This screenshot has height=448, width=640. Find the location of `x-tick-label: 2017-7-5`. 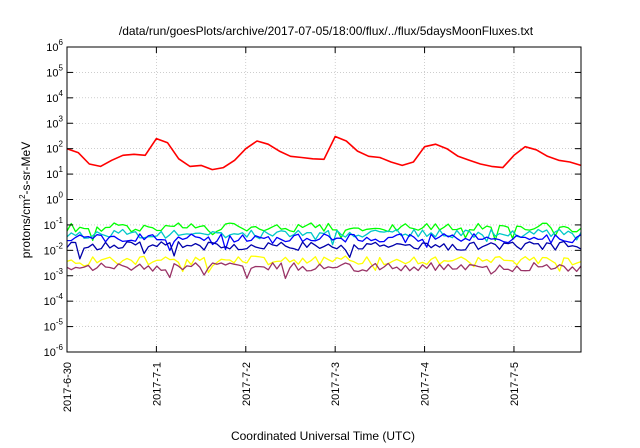

x-tick-label: 2017-7-5 is located at coordinates (515, 384).